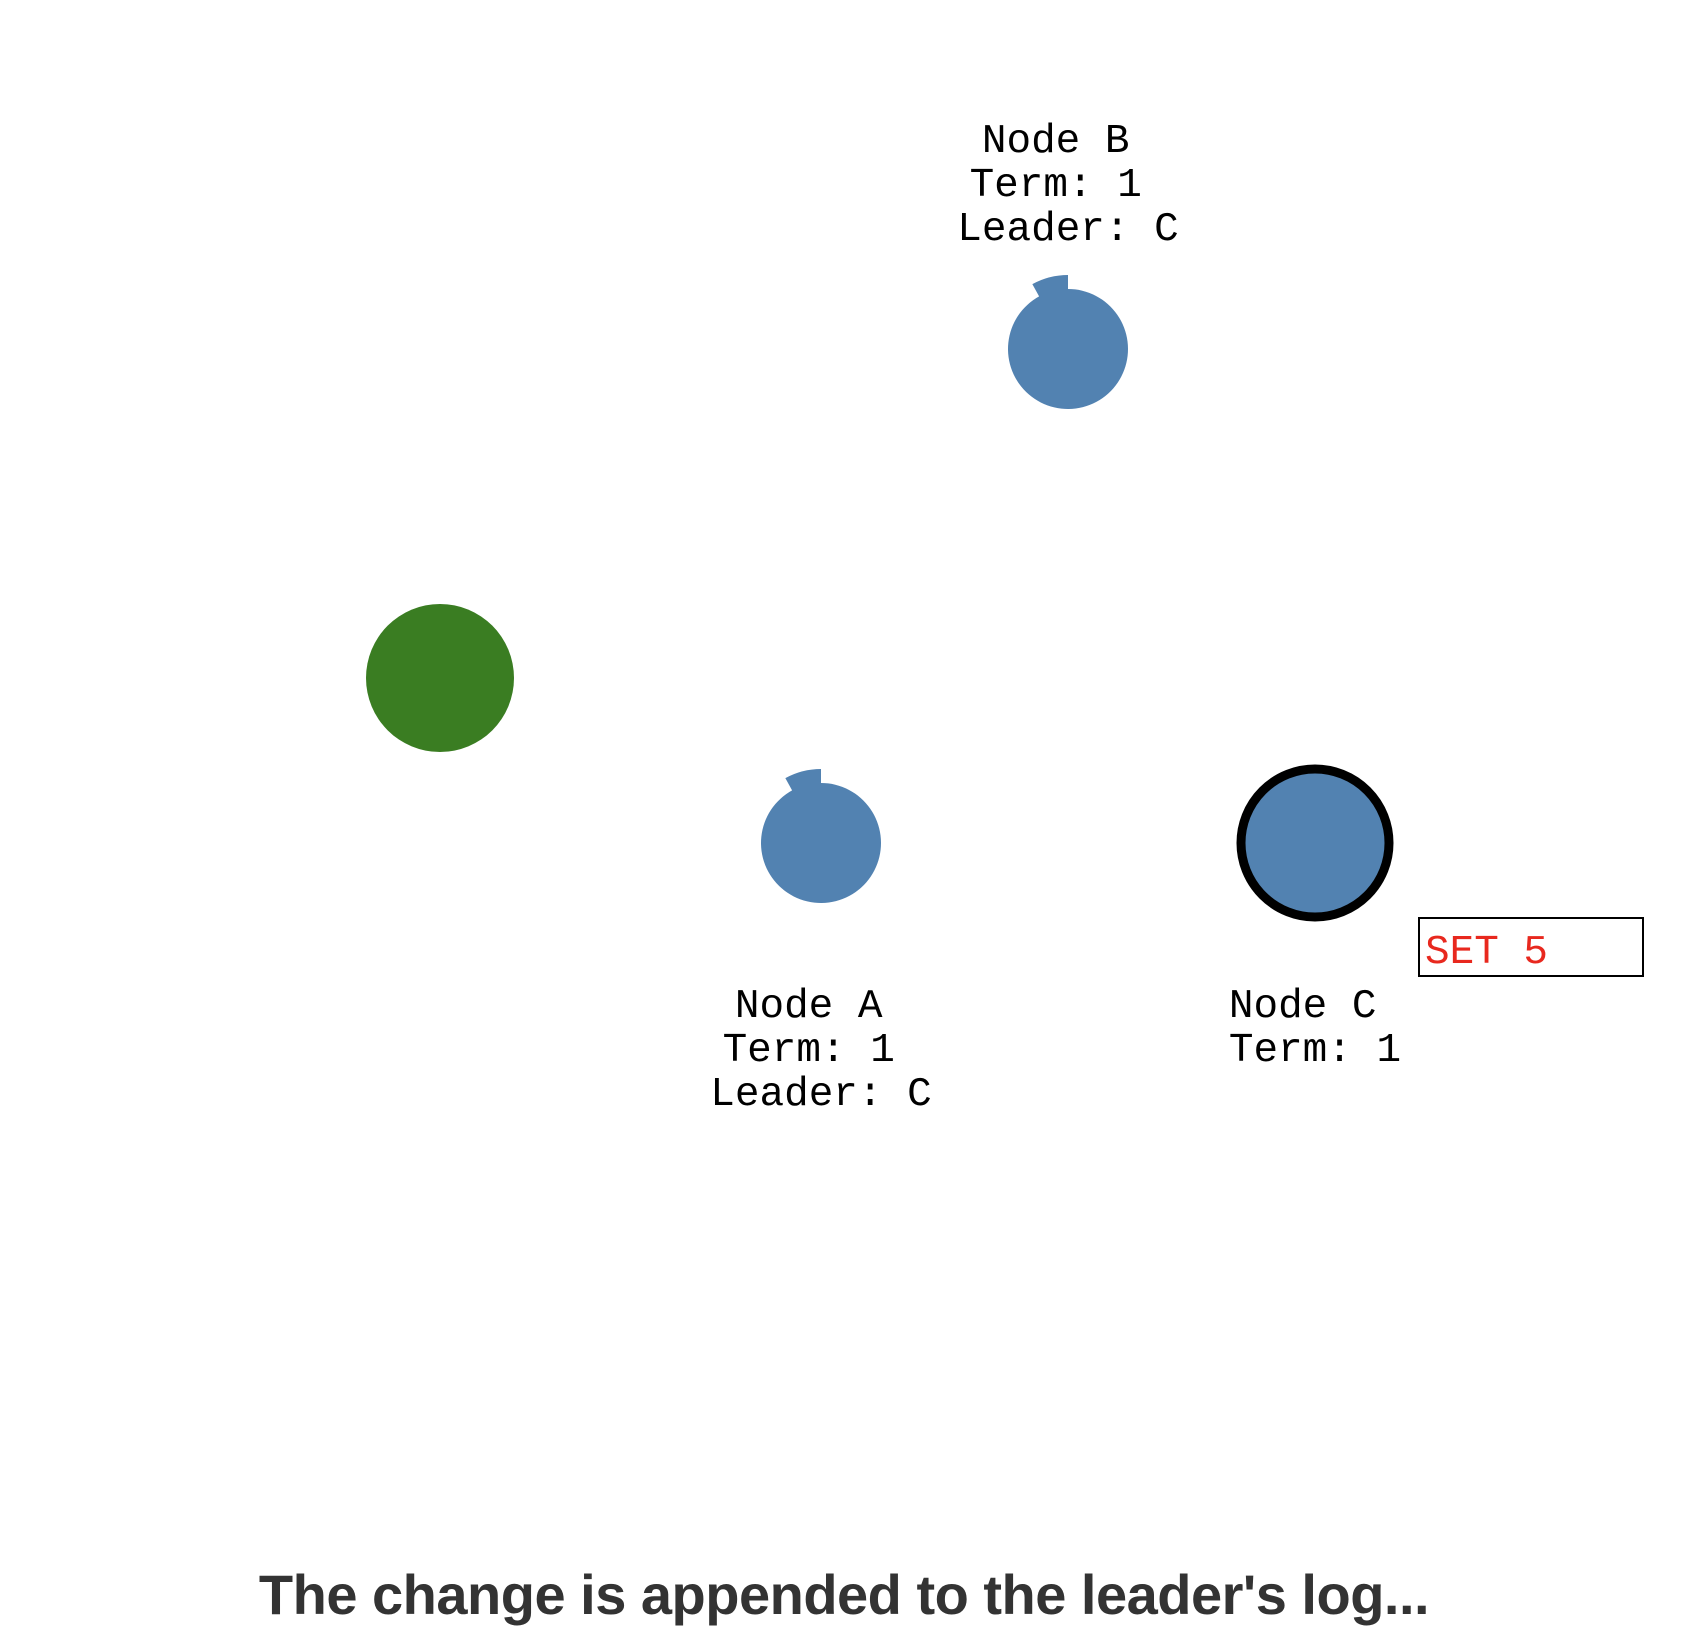 The height and width of the screenshot is (1630, 1688). I want to click on node-b-name: Node B, so click(1056, 142).